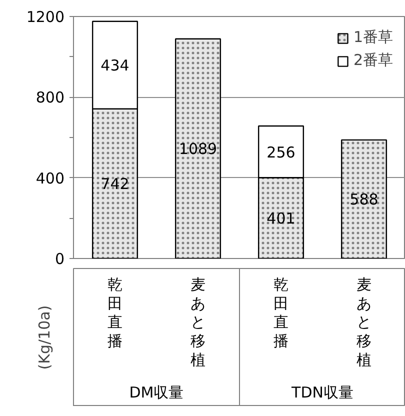 The image size is (405, 416). I want to click on y-axis-title: (Kg/10a), so click(45, 337).